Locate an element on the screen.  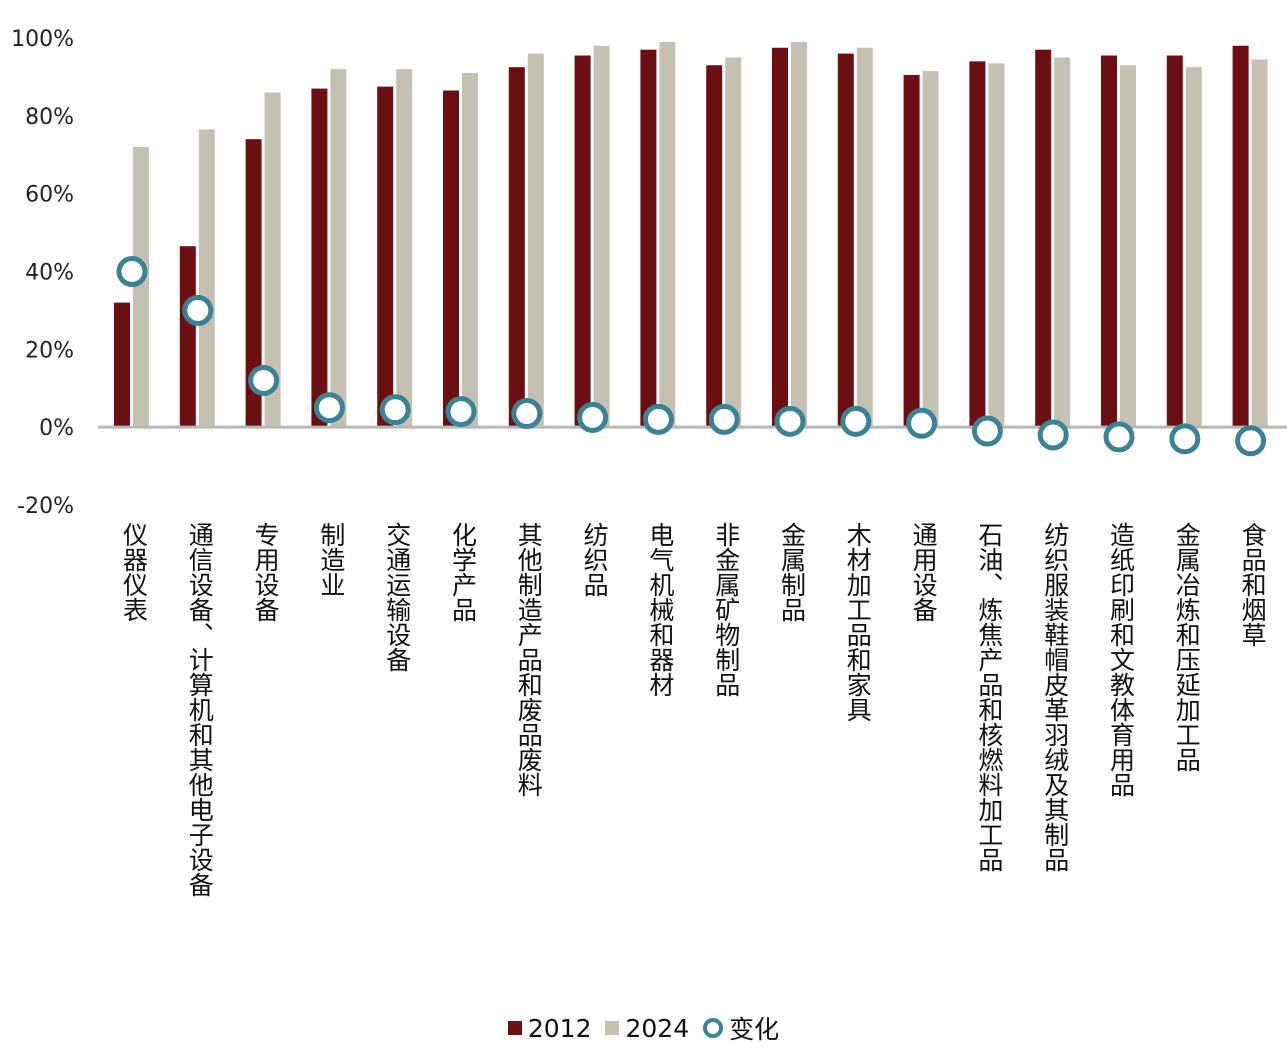
legend-label-2024: 2024 is located at coordinates (657, 1028).